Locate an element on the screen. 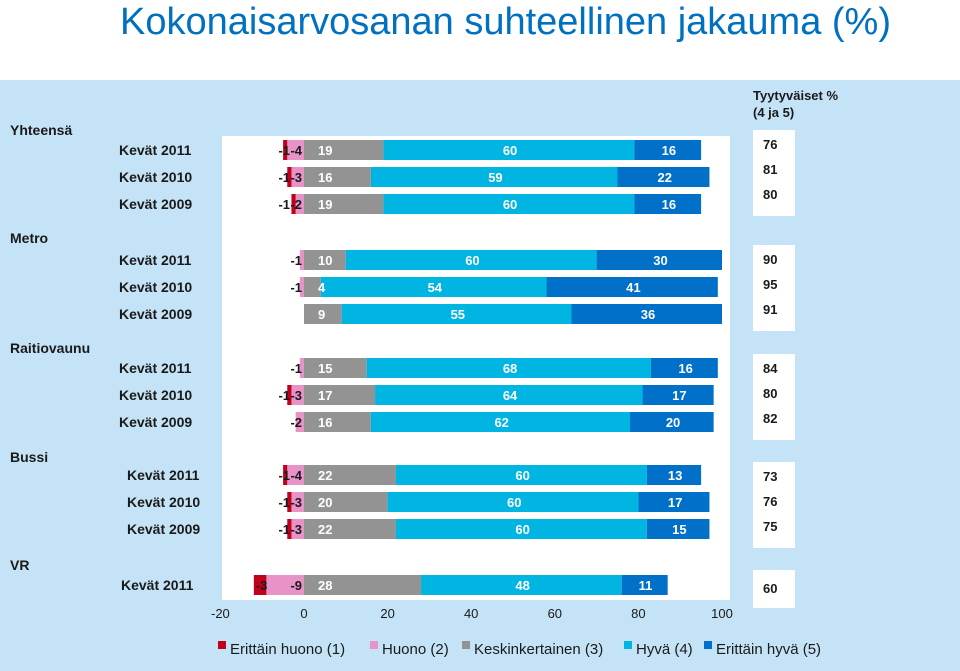  data-label-very-good: 16 is located at coordinates (685, 368).